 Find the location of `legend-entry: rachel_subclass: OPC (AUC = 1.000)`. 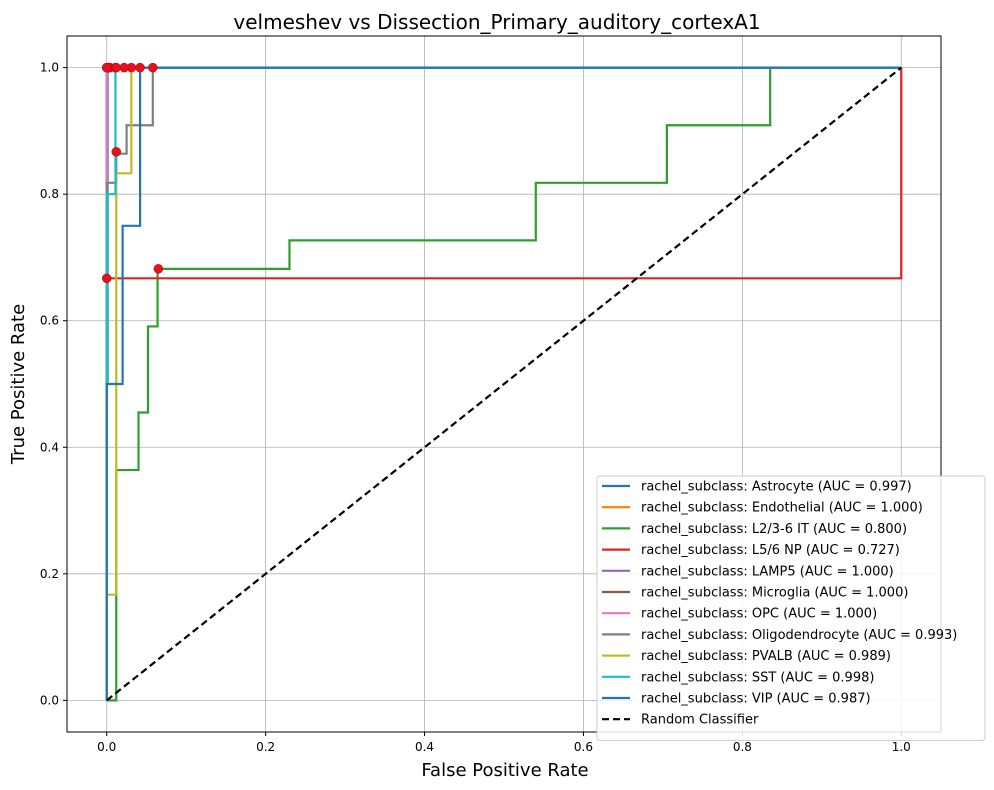

legend-entry: rachel_subclass: OPC (AUC = 1.000) is located at coordinates (759, 614).